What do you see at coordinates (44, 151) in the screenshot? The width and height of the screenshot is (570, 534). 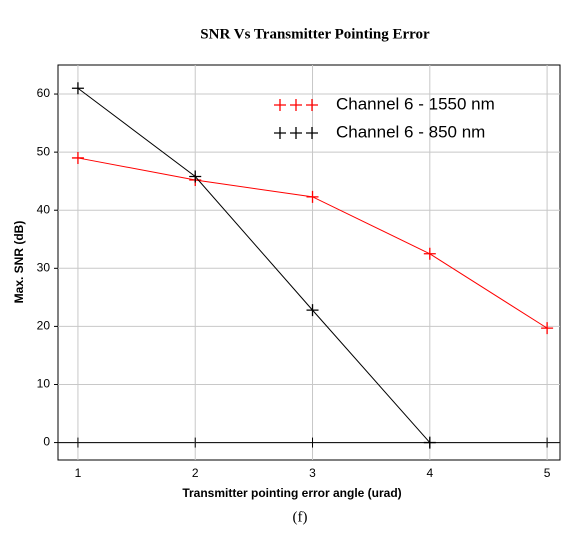 I see `y-tick-label: 50` at bounding box center [44, 151].